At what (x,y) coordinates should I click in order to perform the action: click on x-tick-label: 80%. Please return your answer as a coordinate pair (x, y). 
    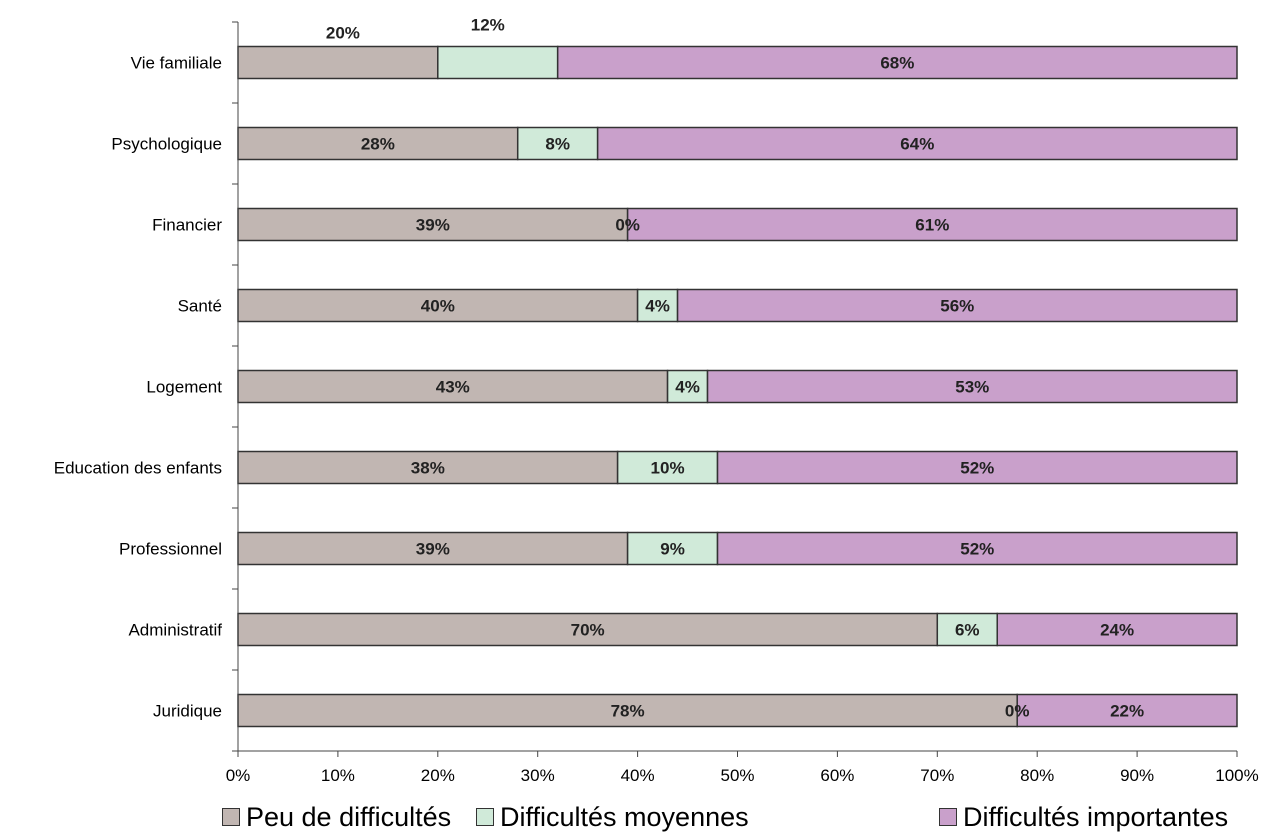
    Looking at the image, I should click on (1037, 775).